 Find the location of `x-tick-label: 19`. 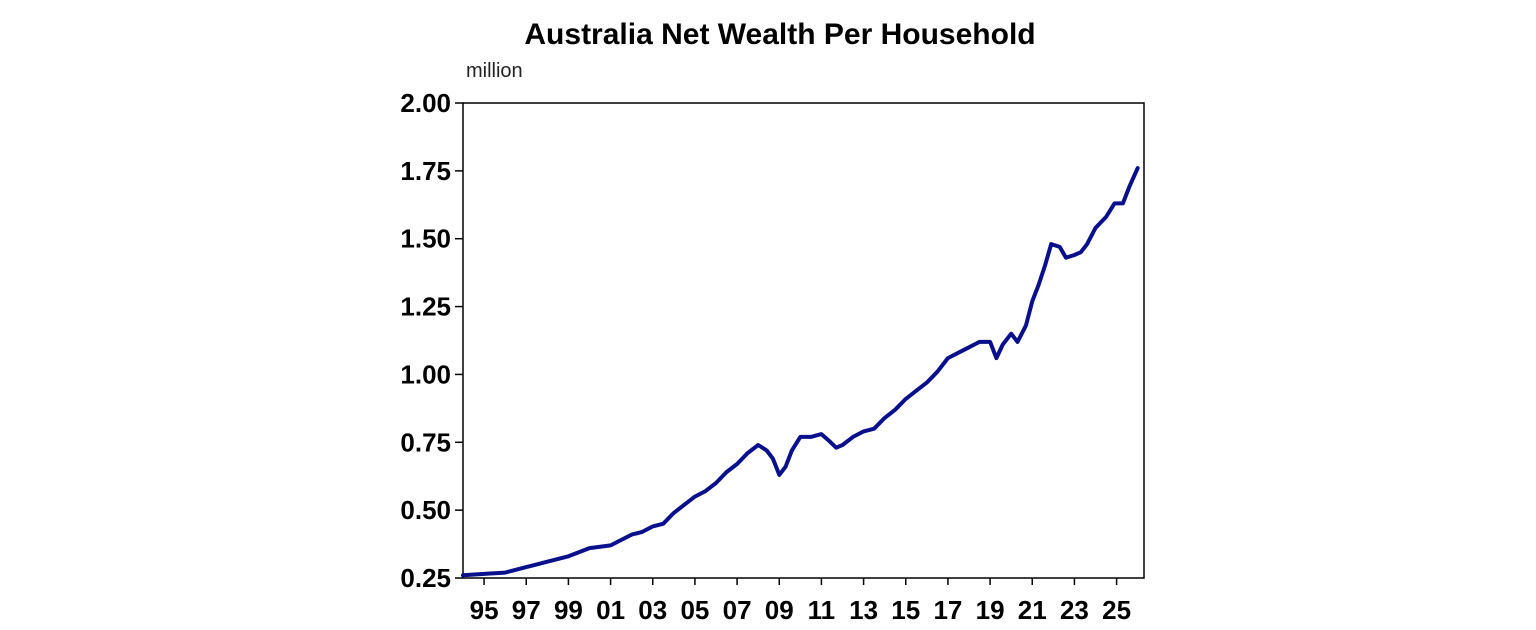

x-tick-label: 19 is located at coordinates (990, 610).